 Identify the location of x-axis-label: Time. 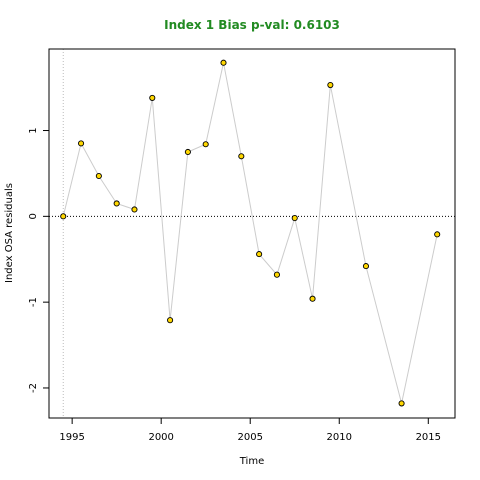
(251, 461).